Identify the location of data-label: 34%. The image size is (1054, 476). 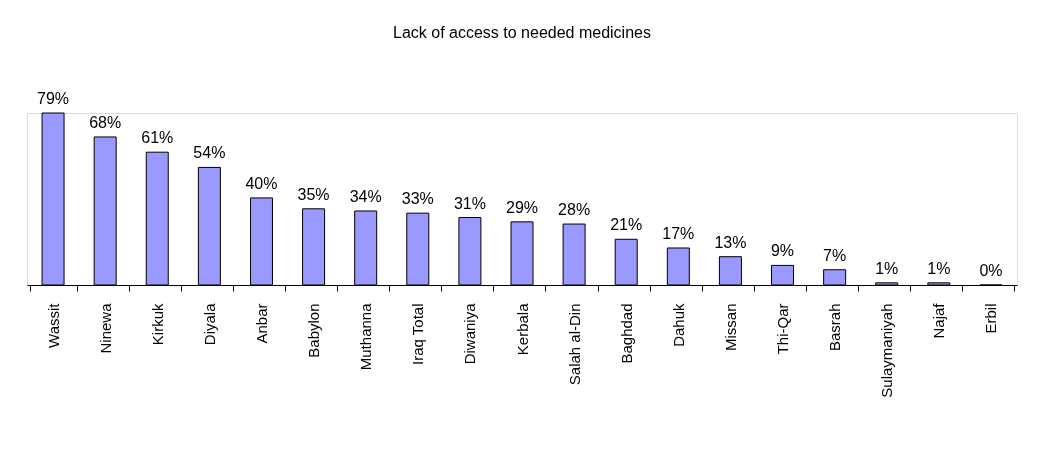
(365, 196).